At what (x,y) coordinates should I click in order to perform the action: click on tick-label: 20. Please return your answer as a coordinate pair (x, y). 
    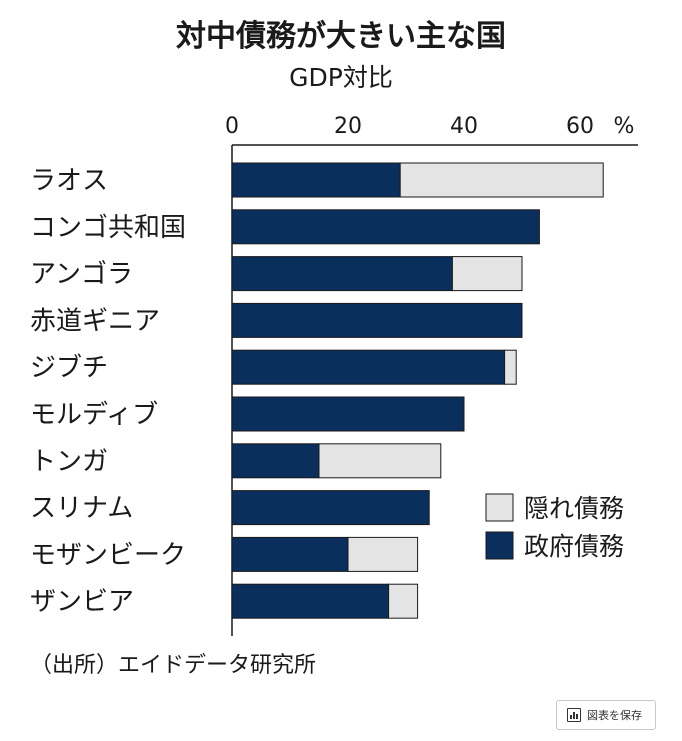
    Looking at the image, I should click on (348, 126).